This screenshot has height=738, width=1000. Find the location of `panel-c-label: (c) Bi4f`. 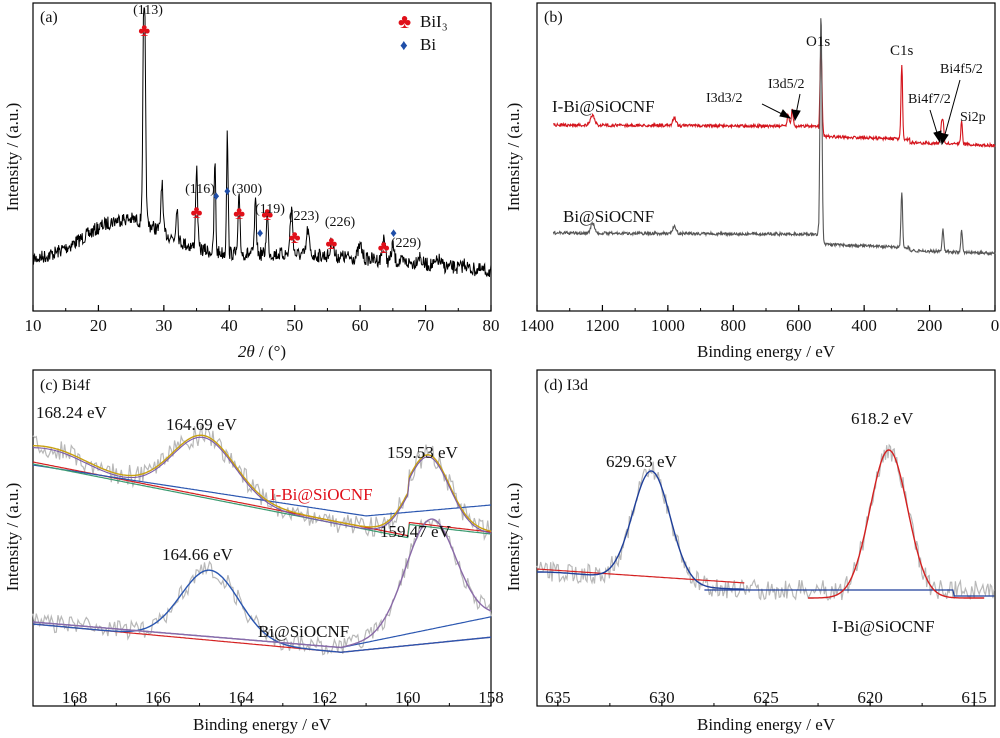

panel-c-label: (c) Bi4f is located at coordinates (65, 385).